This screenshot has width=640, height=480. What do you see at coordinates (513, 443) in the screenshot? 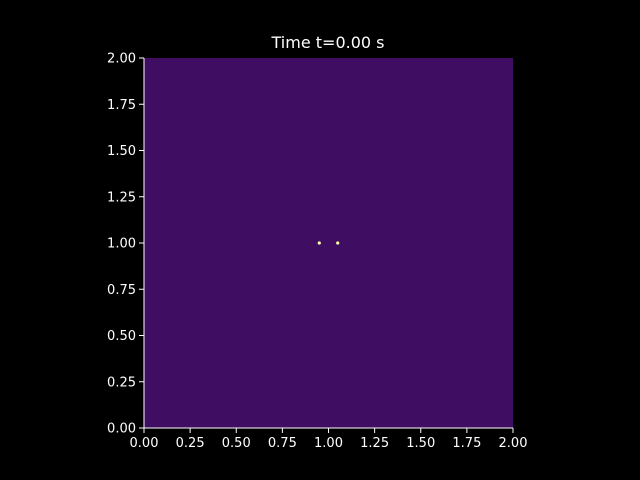
I see `x-tick-label: 2.00` at bounding box center [513, 443].